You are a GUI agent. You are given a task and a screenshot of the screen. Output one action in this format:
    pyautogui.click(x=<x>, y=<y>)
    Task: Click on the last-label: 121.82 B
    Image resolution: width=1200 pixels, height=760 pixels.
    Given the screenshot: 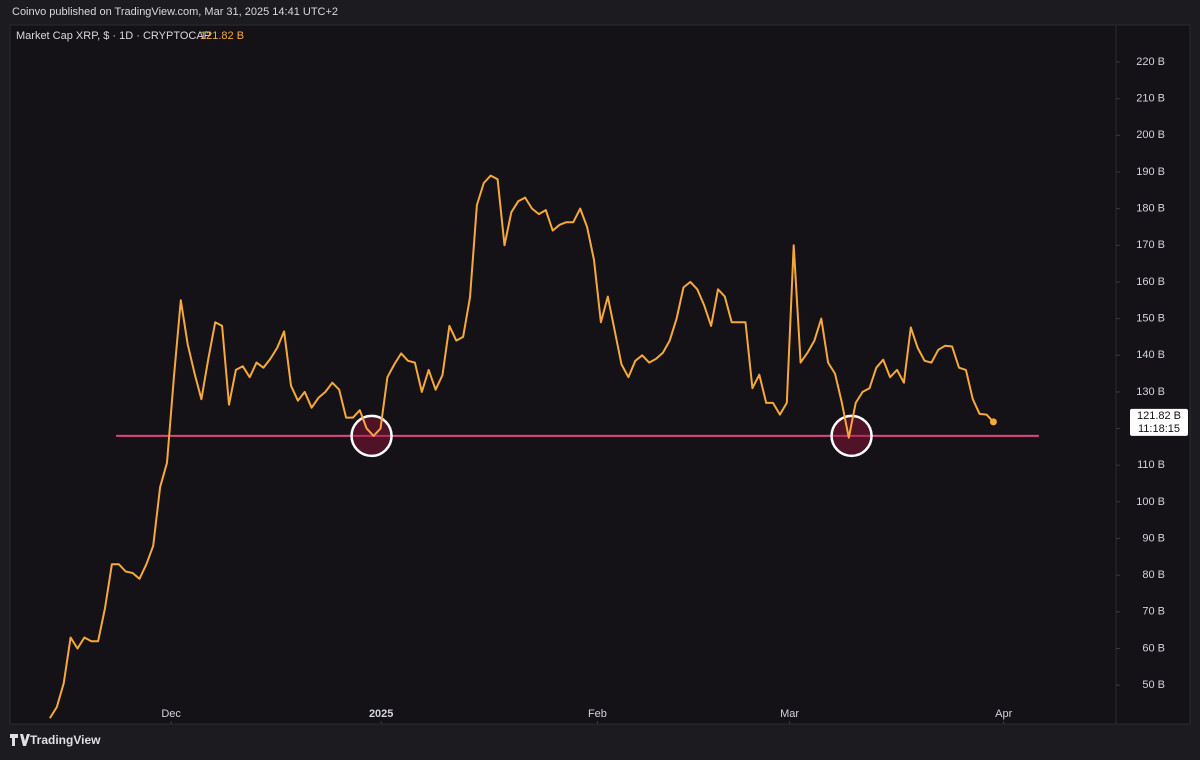 What is the action you would take?
    pyautogui.click(x=1159, y=416)
    